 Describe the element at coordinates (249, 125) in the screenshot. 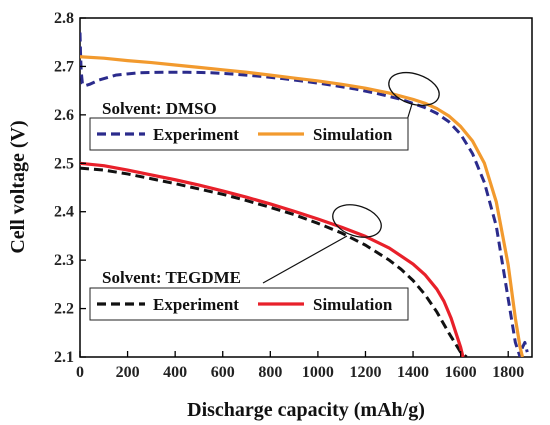

I see `legend-dmso: Solvent: DMSO Experiment Simulation` at that location.